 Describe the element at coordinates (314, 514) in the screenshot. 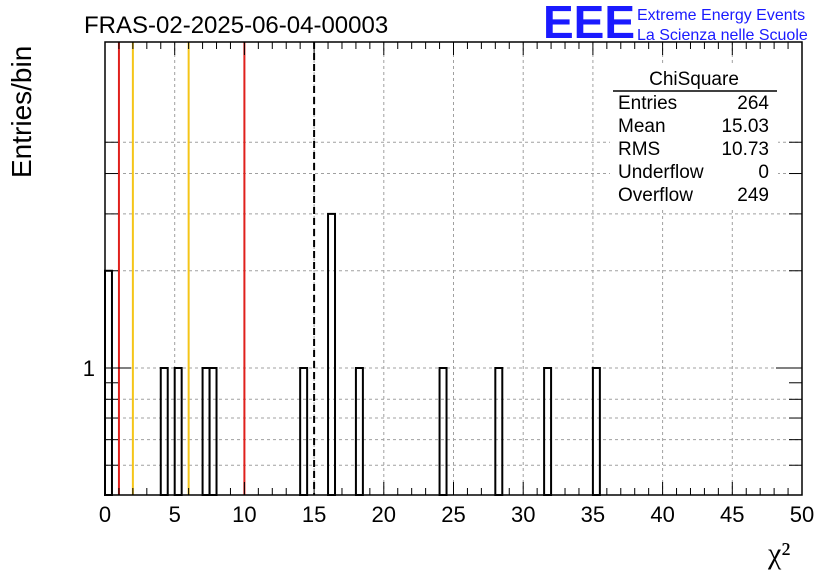

I see `x-tick-label: 15` at that location.